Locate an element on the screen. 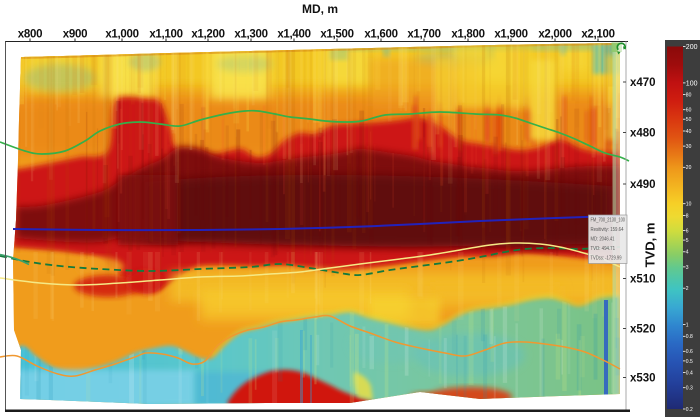 This screenshot has width=700, height=417. svg-text: x1,100 is located at coordinates (165, 34).